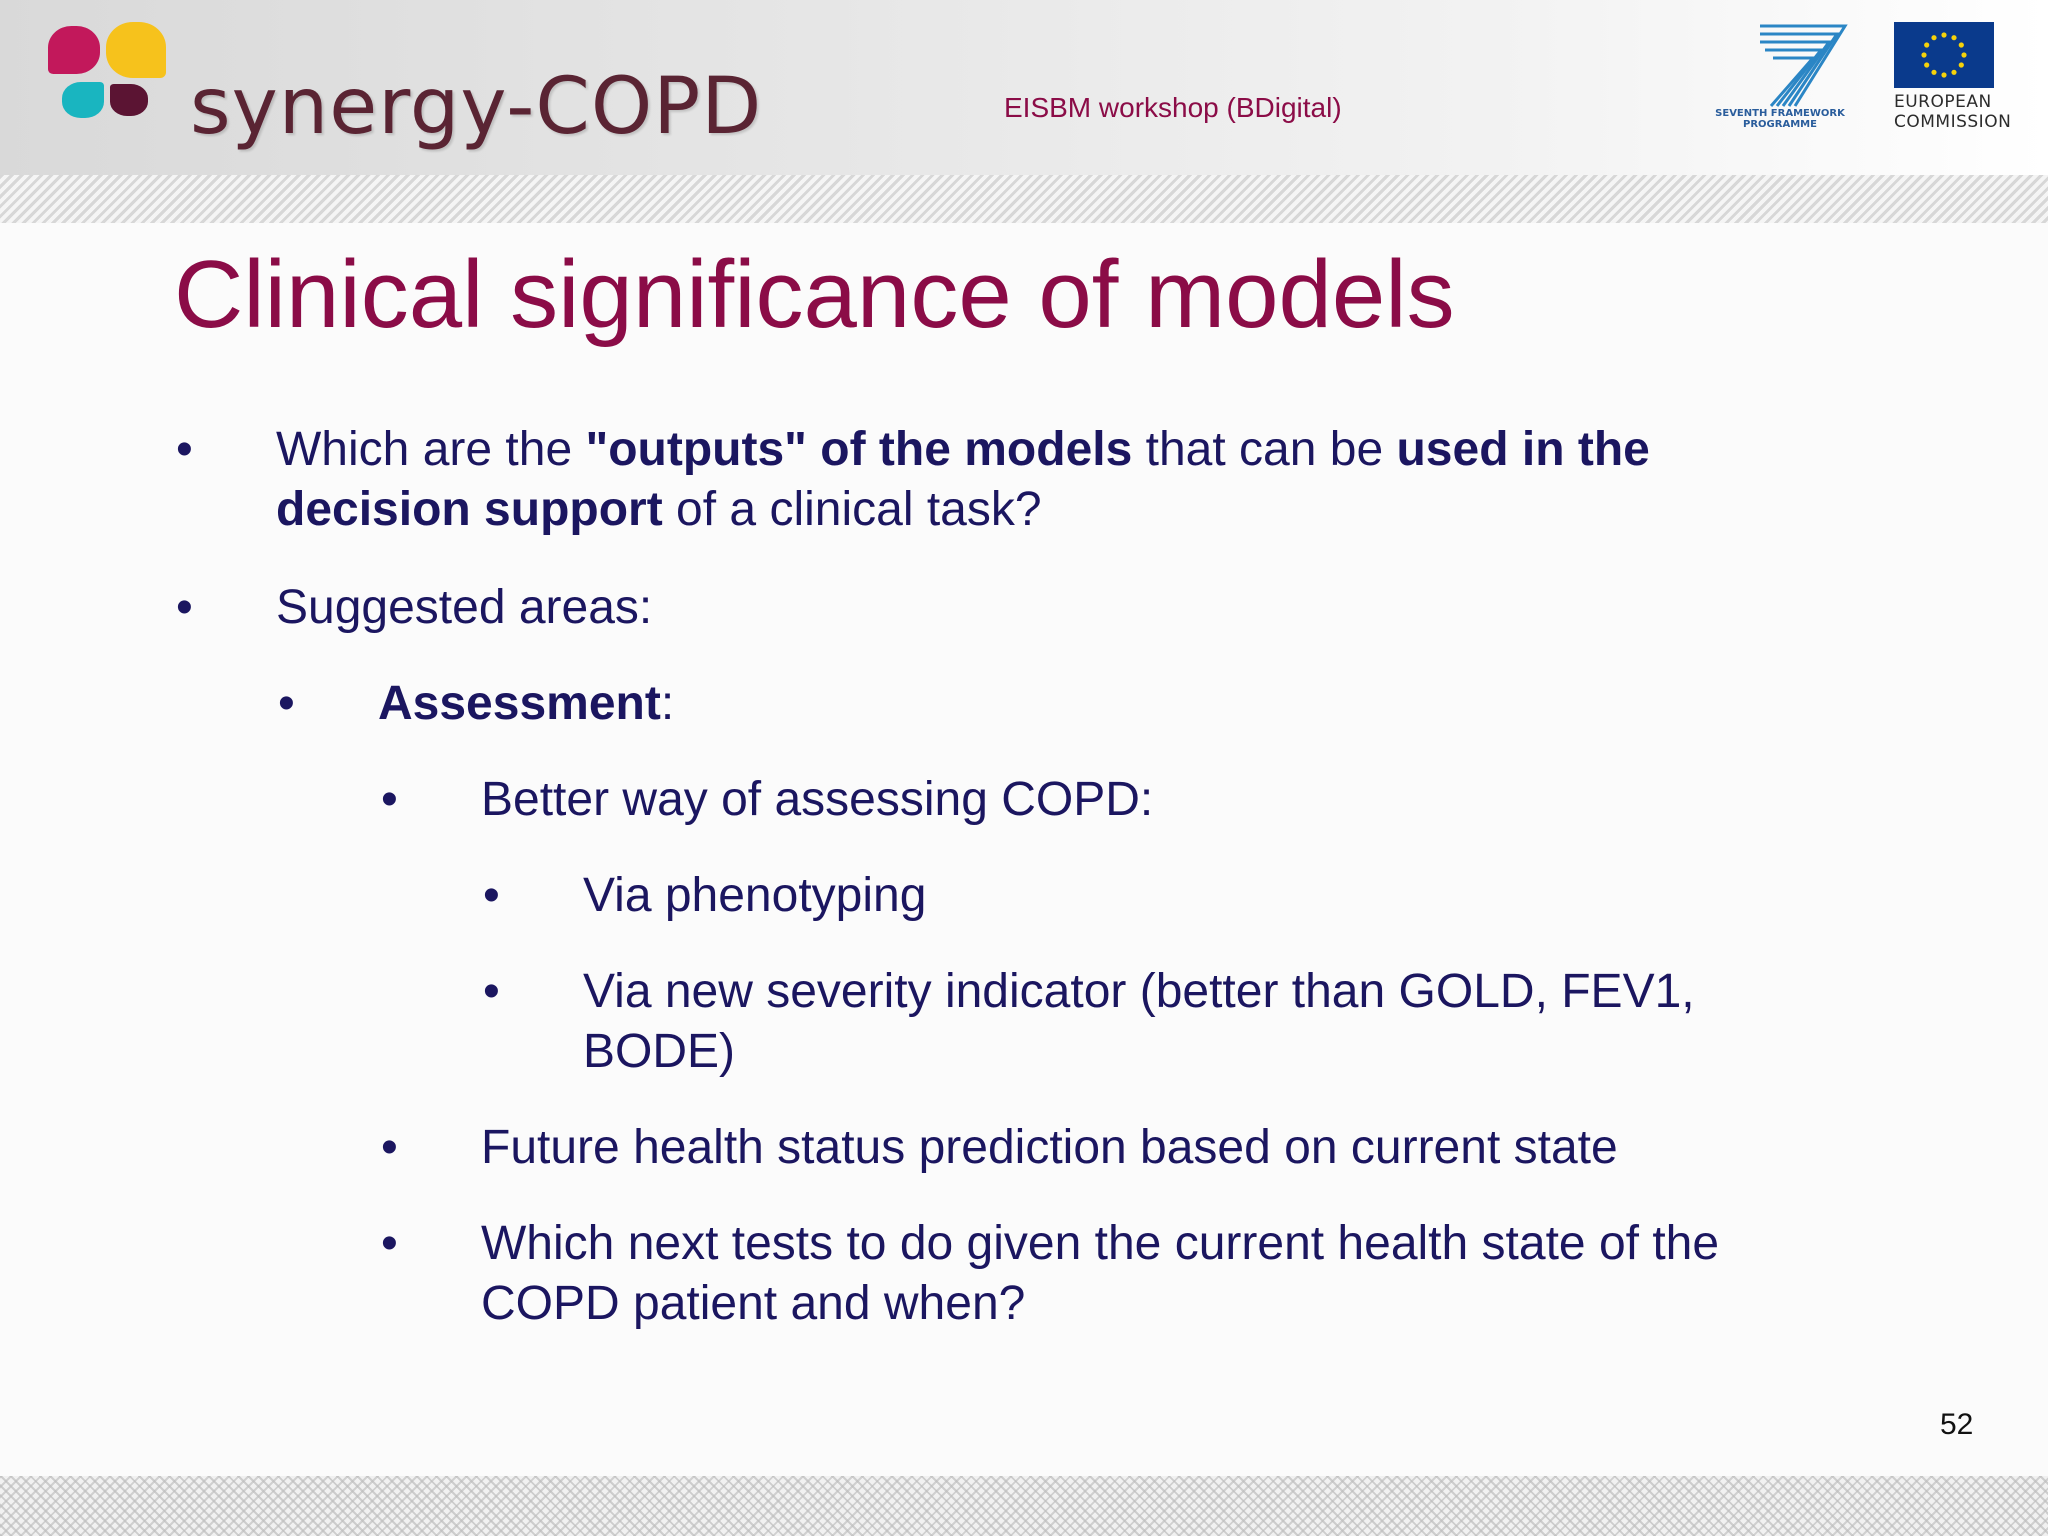 This screenshot has width=2048, height=1536. I want to click on bullet-suggested-areas: • Suggested areas:, so click(414, 608).